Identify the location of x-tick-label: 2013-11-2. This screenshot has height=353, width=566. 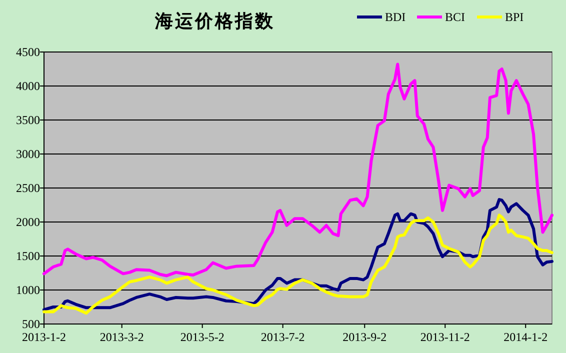
(445, 337).